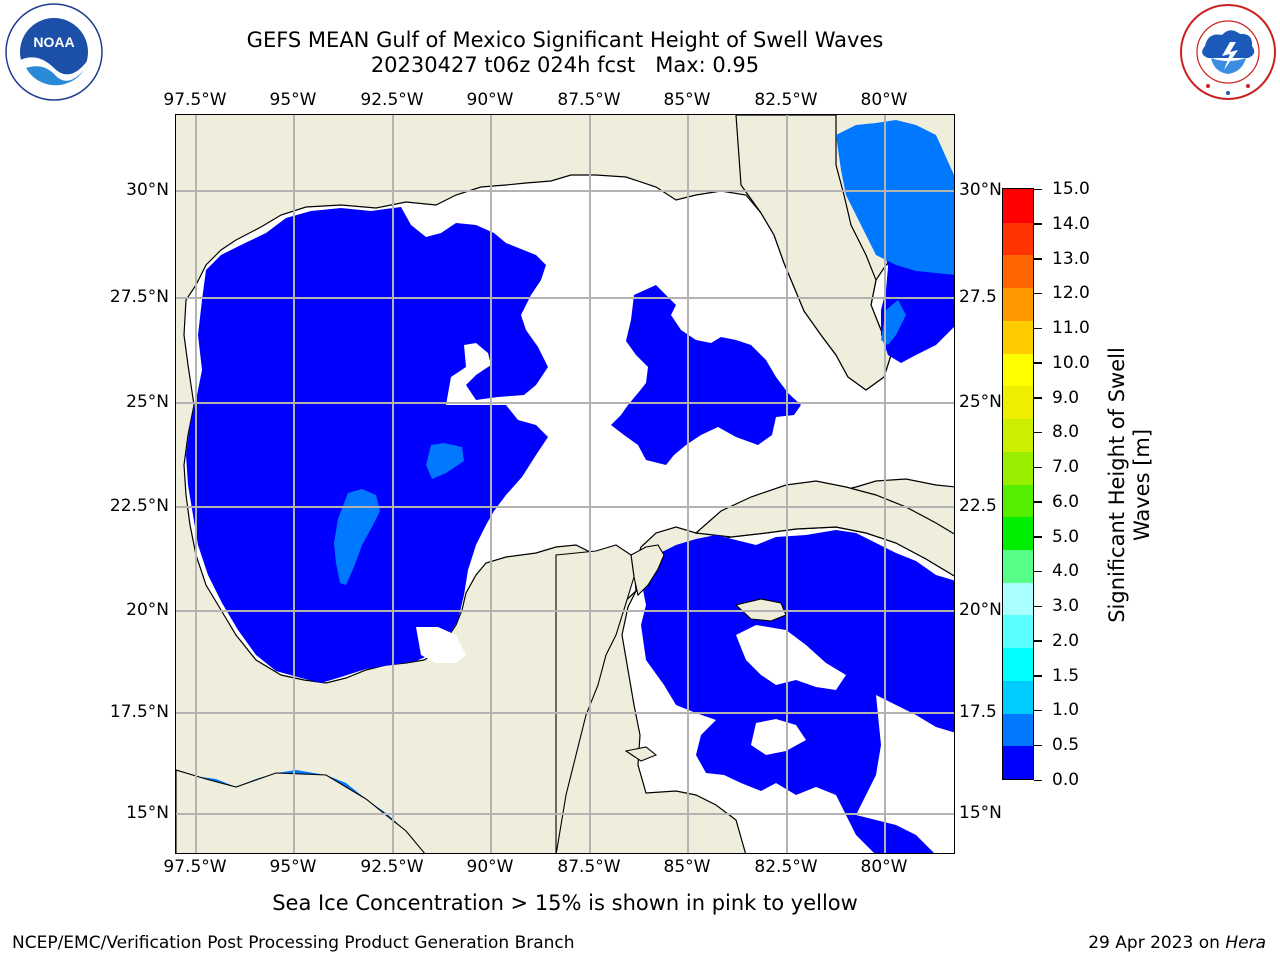  I want to click on top-lon-tick: 92.5°W, so click(392, 100).